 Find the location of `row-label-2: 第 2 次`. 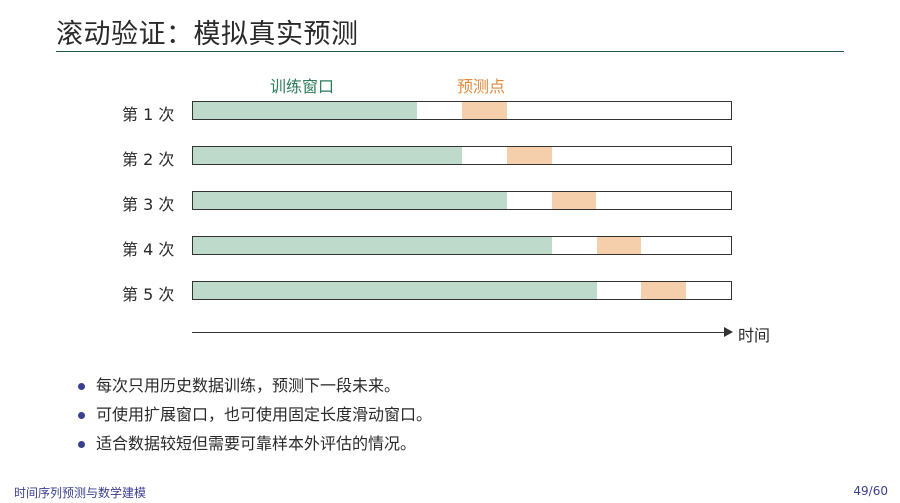

row-label-2: 第 2 次 is located at coordinates (148, 159).